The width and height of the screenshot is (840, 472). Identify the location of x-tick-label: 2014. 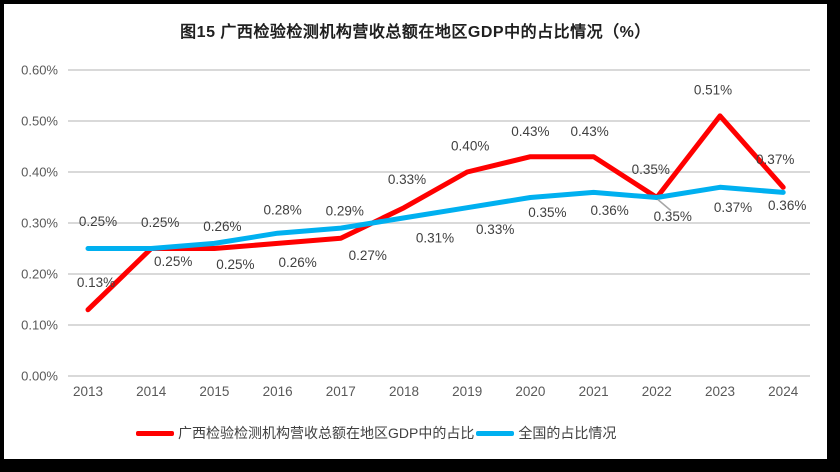
(151, 391).